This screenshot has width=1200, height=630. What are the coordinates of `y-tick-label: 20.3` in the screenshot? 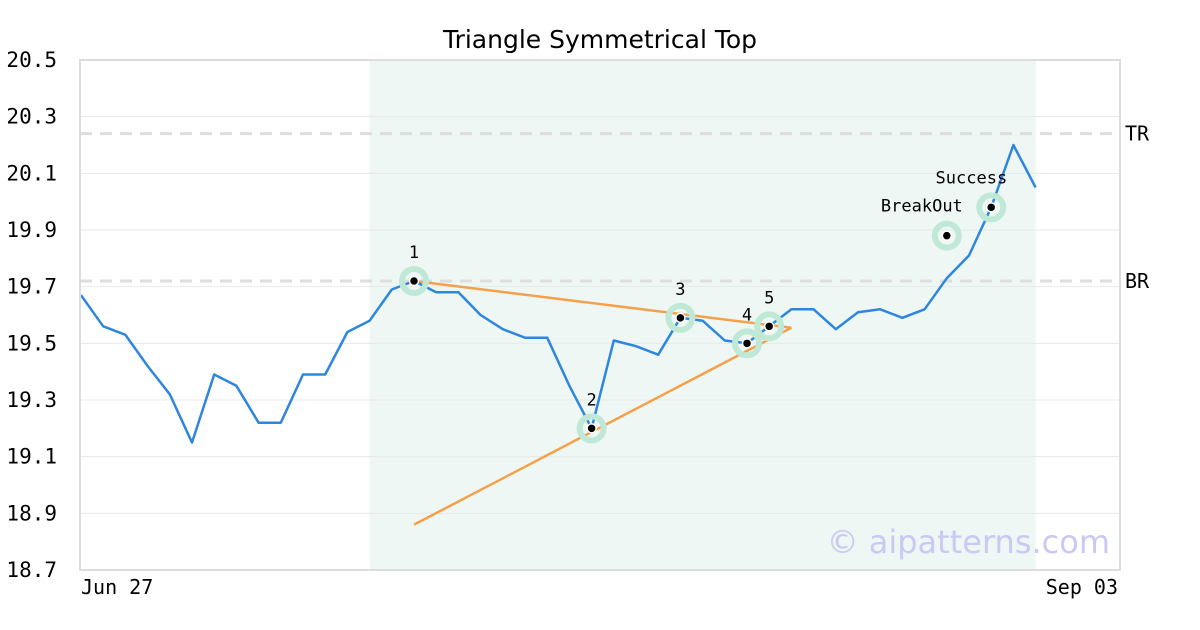 It's located at (31, 117).